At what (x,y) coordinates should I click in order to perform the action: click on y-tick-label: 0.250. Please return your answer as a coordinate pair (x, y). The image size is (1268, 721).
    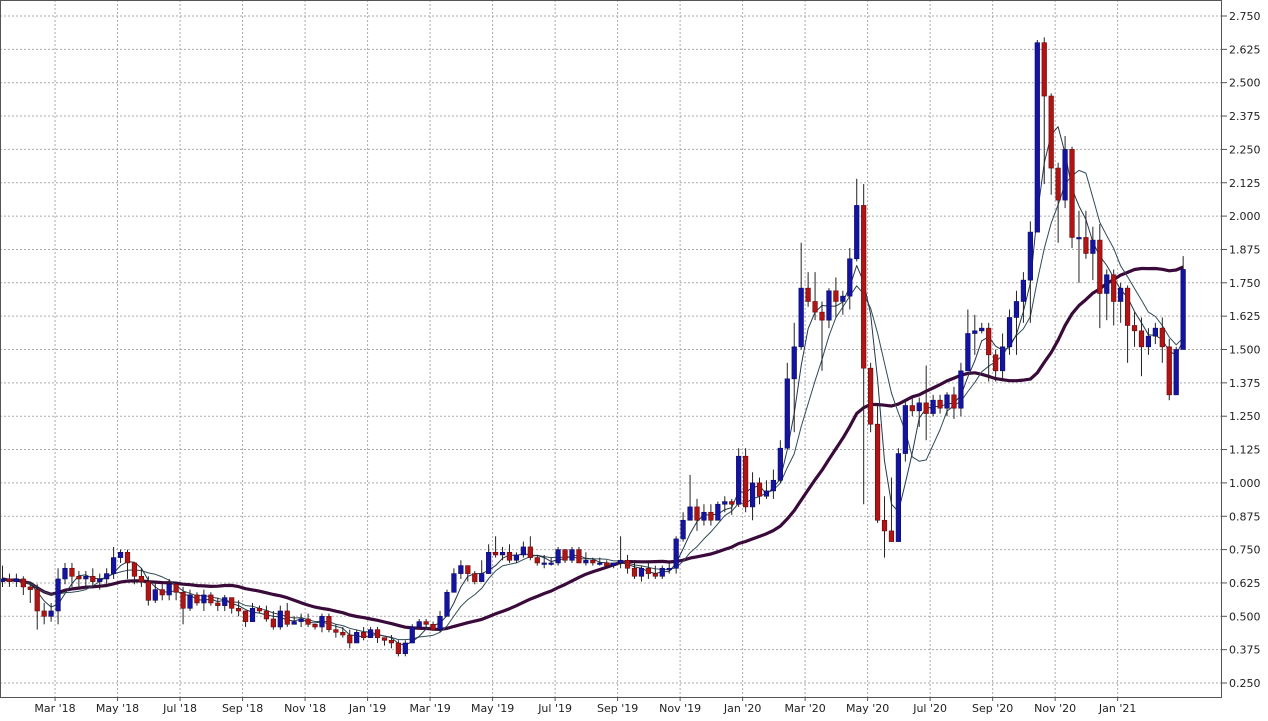
    Looking at the image, I should click on (1245, 683).